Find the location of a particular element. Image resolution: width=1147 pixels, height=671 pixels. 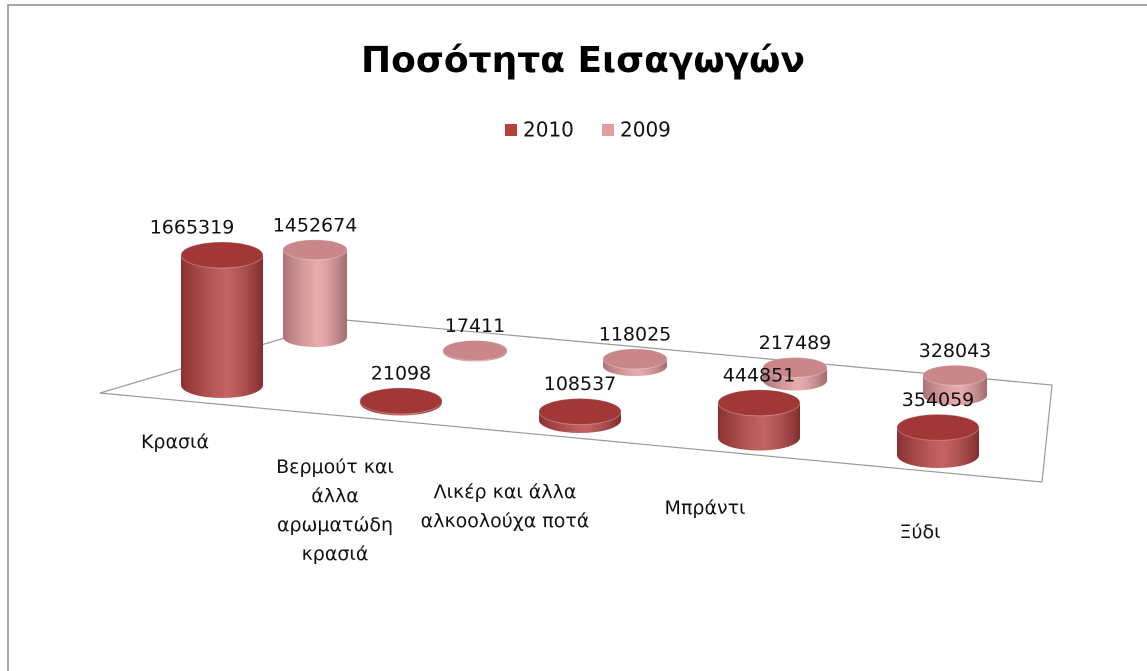

value-label: 118025 is located at coordinates (635, 334).